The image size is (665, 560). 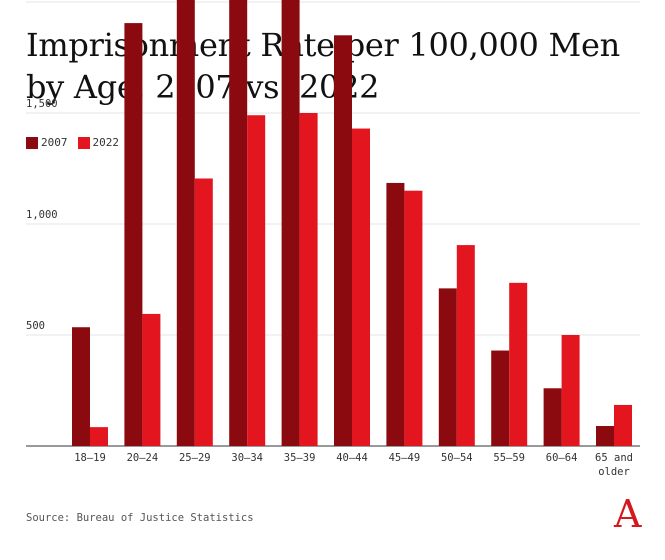 I want to click on x-tick-label-5: 40–44, so click(x=352, y=458).